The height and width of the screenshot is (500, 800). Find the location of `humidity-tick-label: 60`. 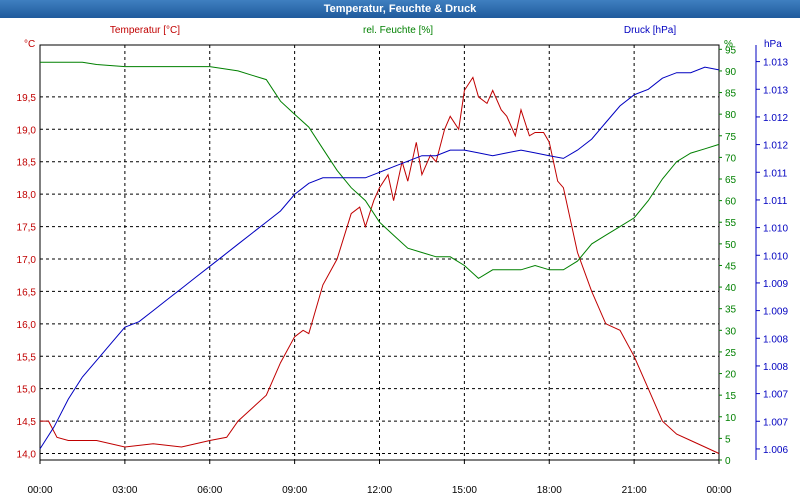

humidity-tick-label: 60 is located at coordinates (731, 202).